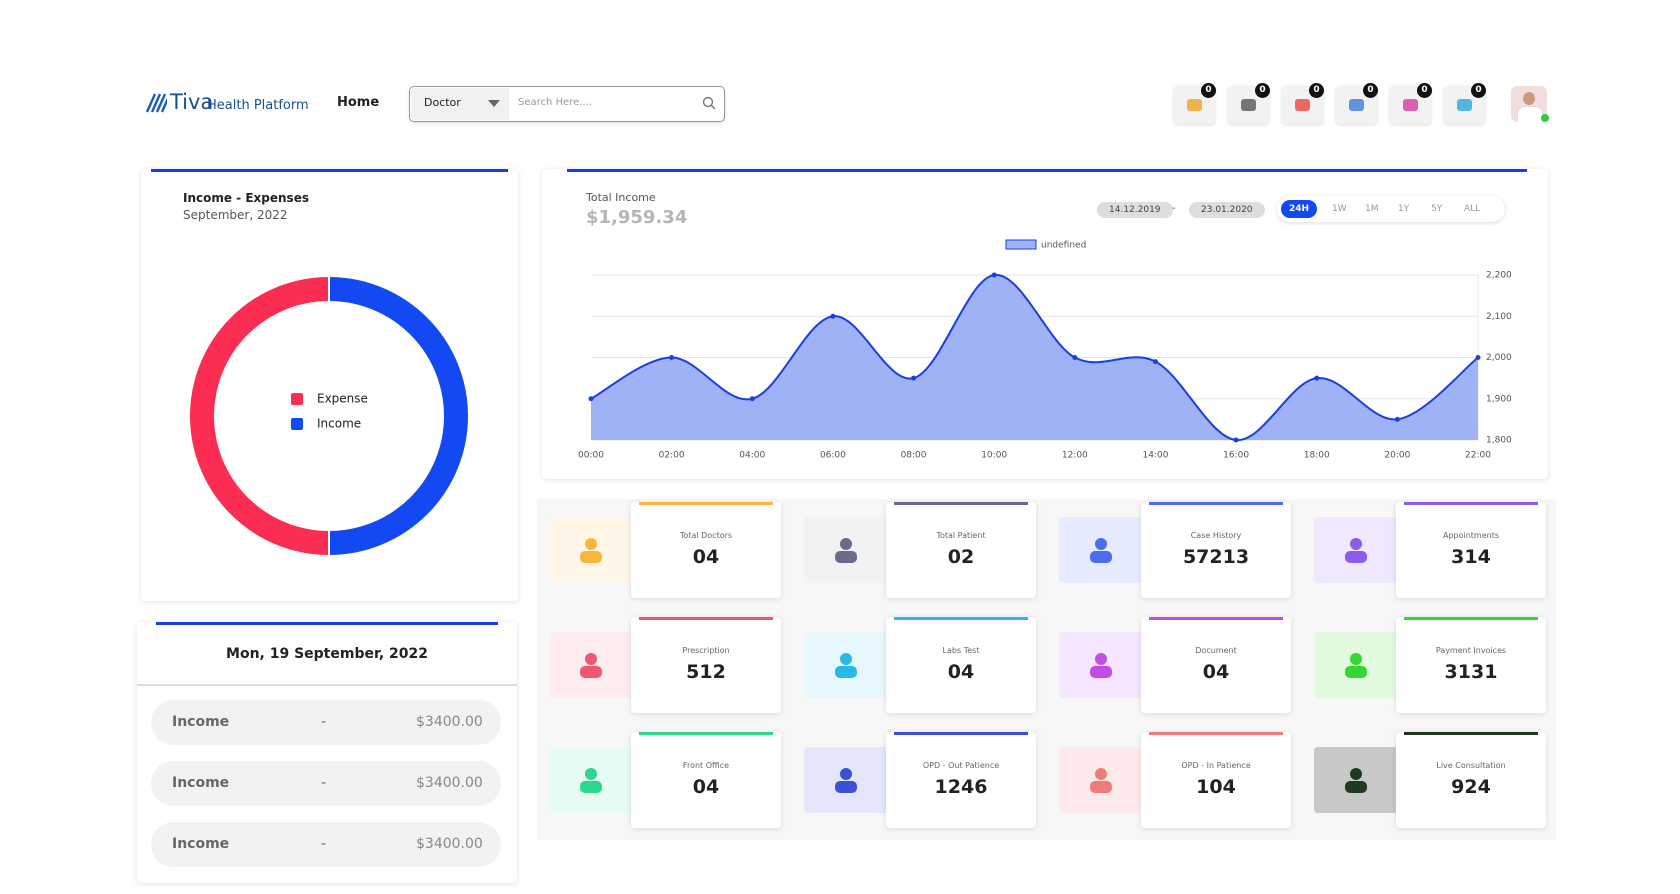  What do you see at coordinates (1236, 456) in the screenshot?
I see `x-tick-label: 16:00` at bounding box center [1236, 456].